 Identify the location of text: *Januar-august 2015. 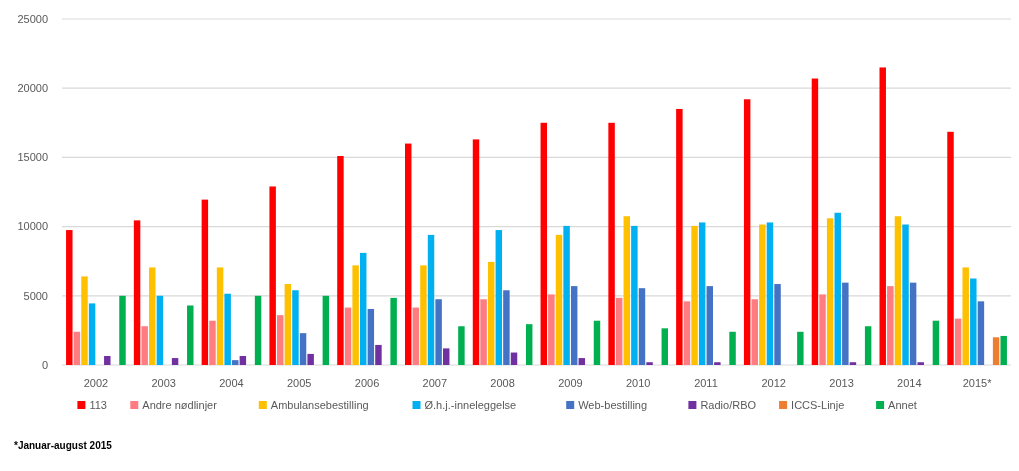
(63, 445).